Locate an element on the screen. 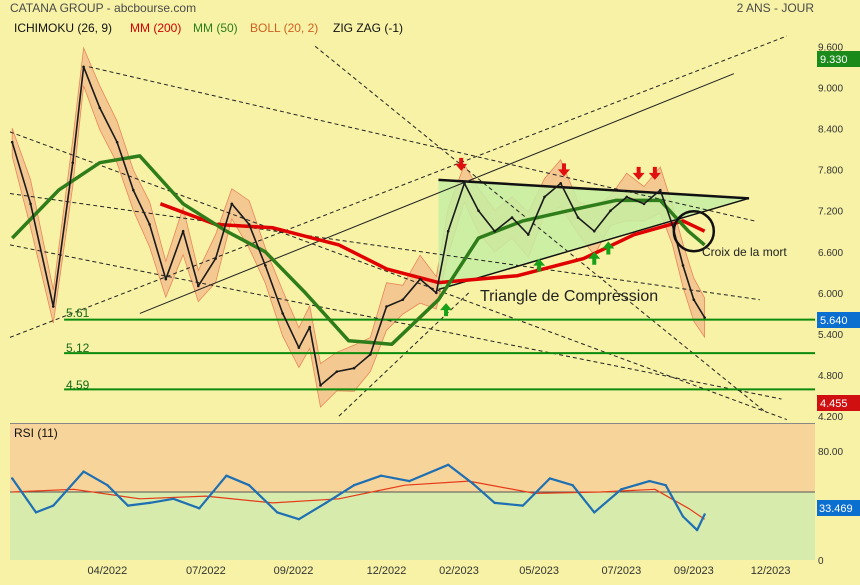 The image size is (860, 585). legend-zigzag: ZIG ZAG (-1) is located at coordinates (368, 28).